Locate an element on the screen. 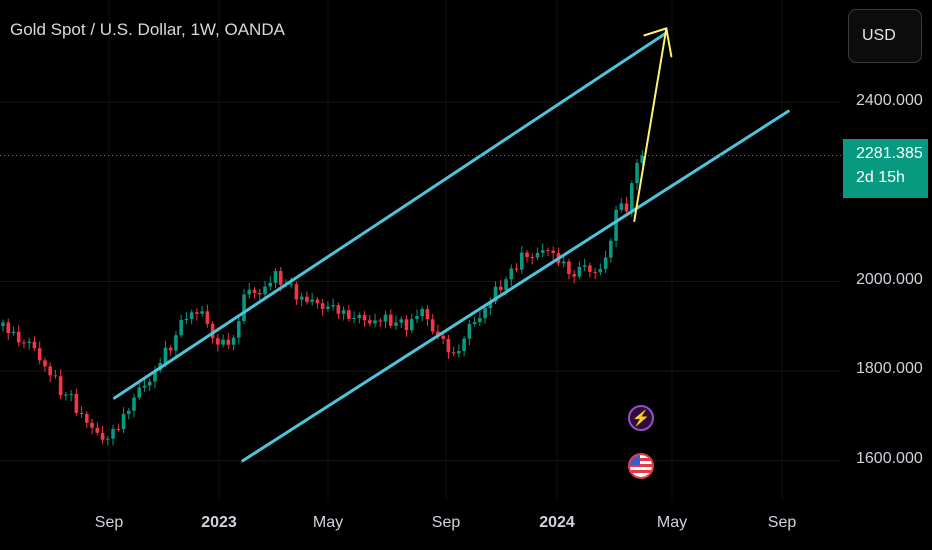 This screenshot has width=932, height=550. currency-button: USD is located at coordinates (885, 36).